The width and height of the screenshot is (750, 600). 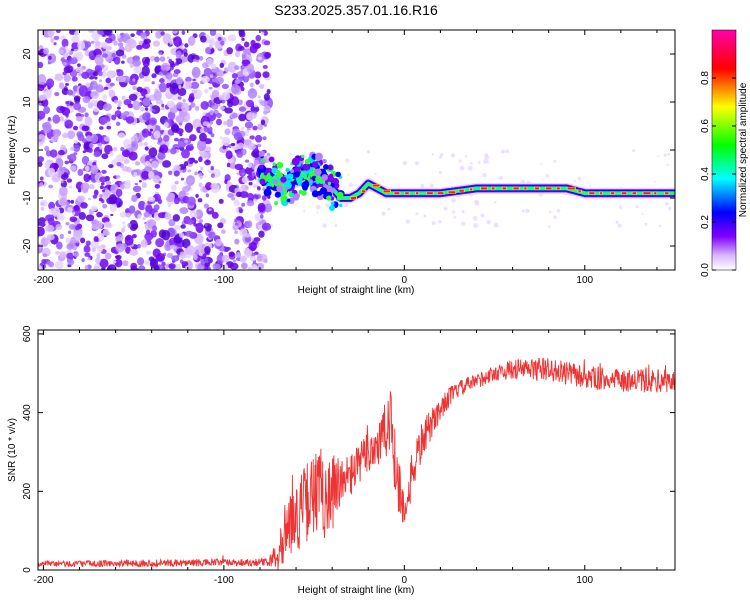 What do you see at coordinates (584, 580) in the screenshot?
I see `snr-xtick-label: 100` at bounding box center [584, 580].